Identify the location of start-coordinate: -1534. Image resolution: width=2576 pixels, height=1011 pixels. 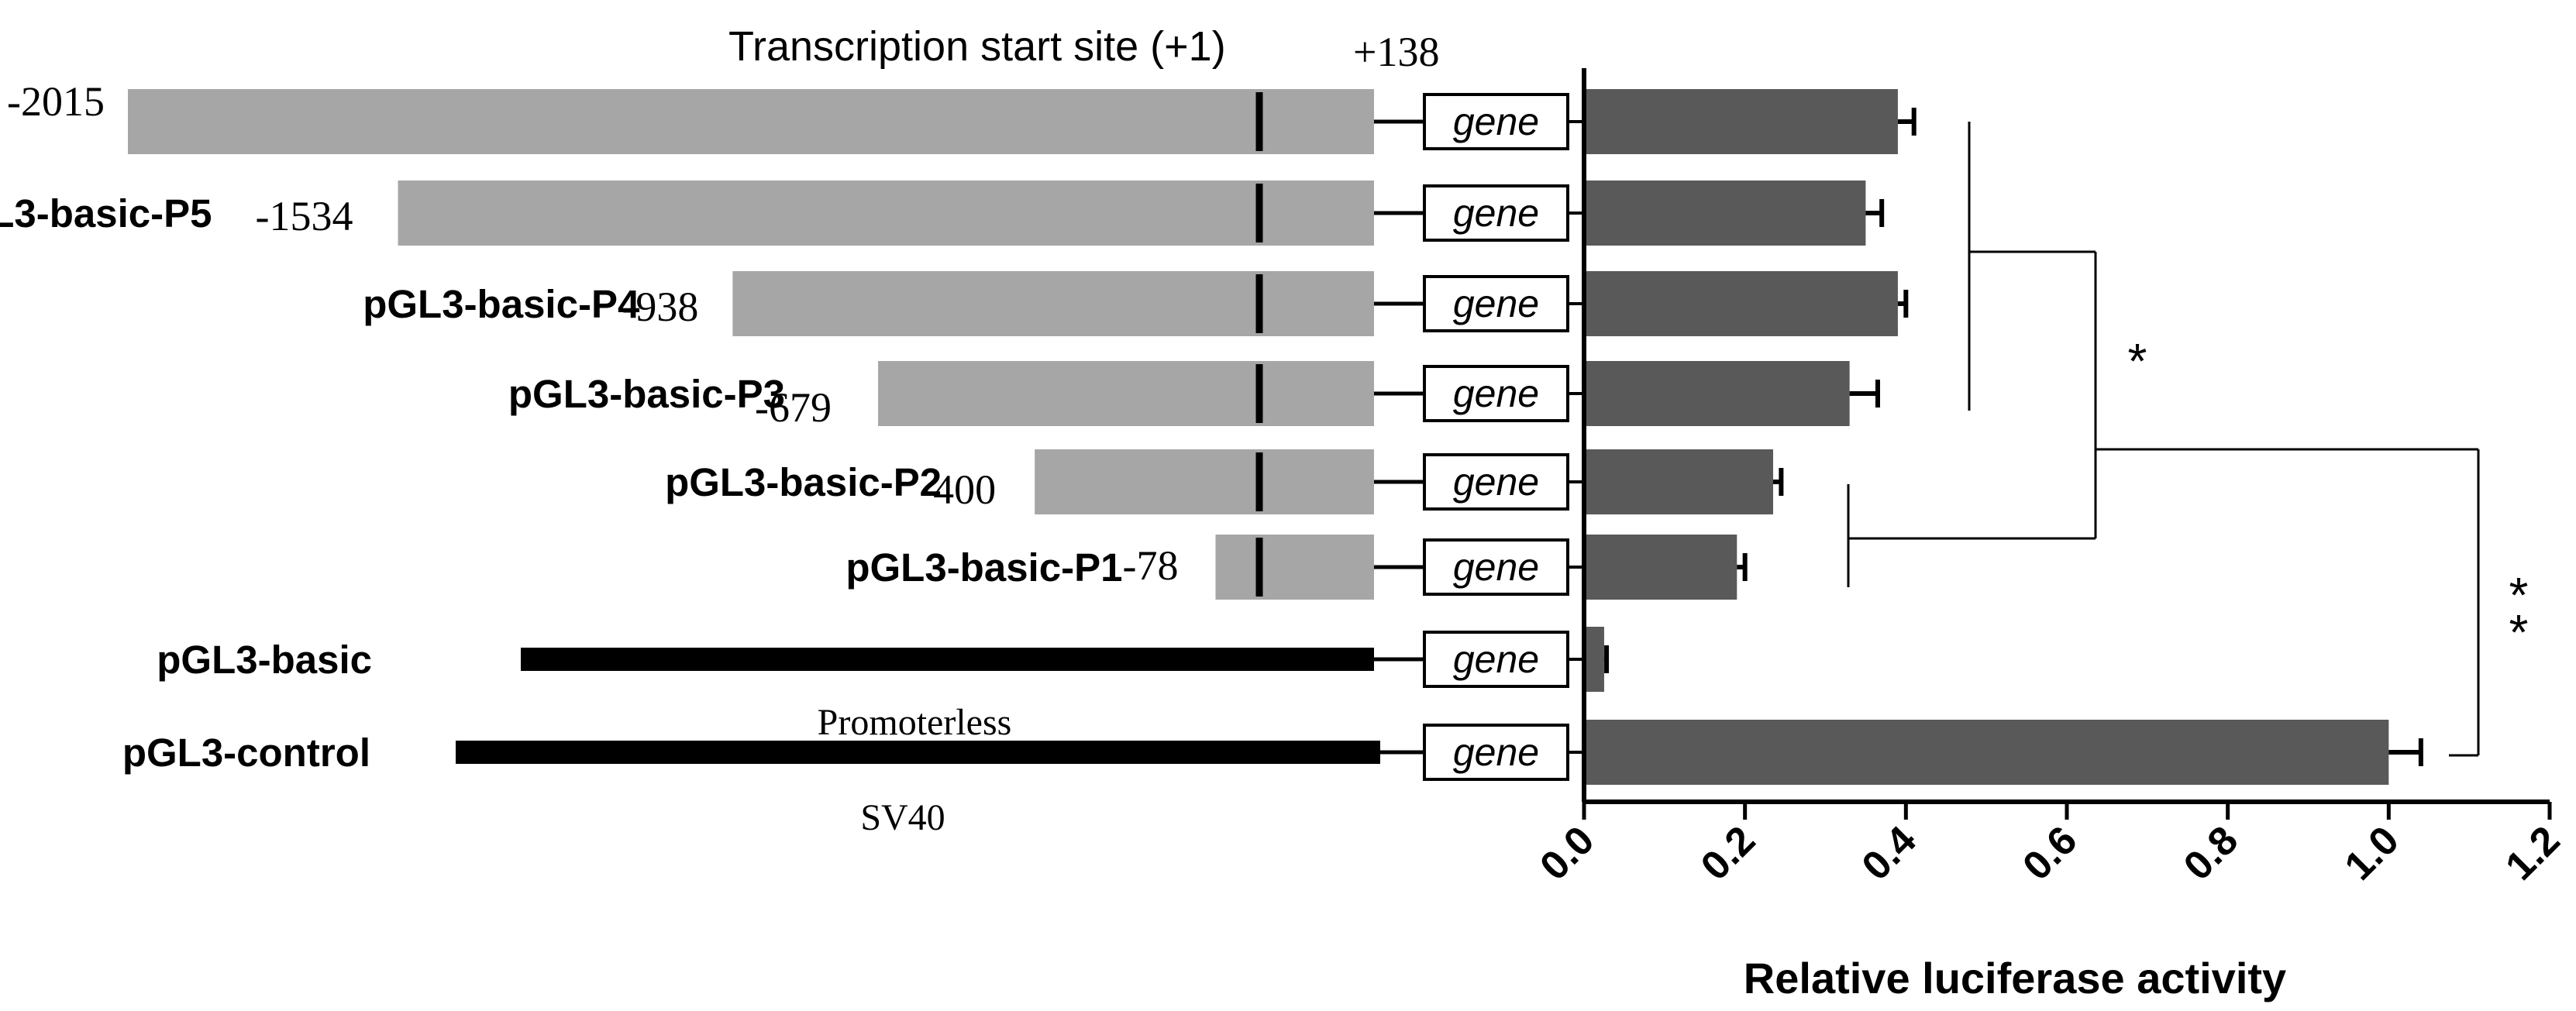
(304, 216).